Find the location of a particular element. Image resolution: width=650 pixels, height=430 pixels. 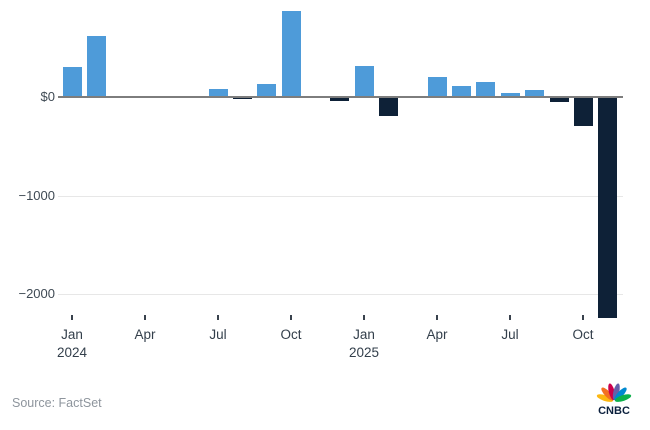

bar-sep-2025 is located at coordinates (559, 99).